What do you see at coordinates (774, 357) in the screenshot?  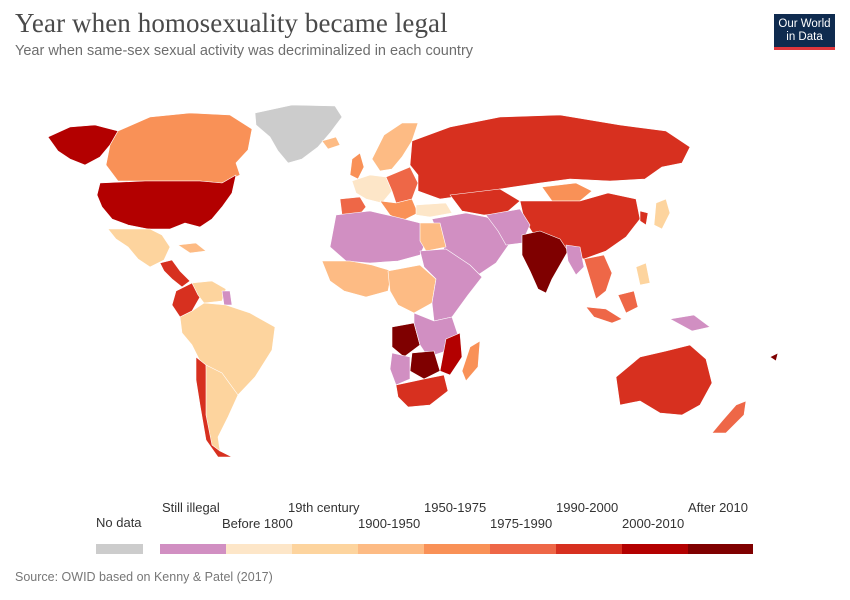 I see `region-pacific-island` at bounding box center [774, 357].